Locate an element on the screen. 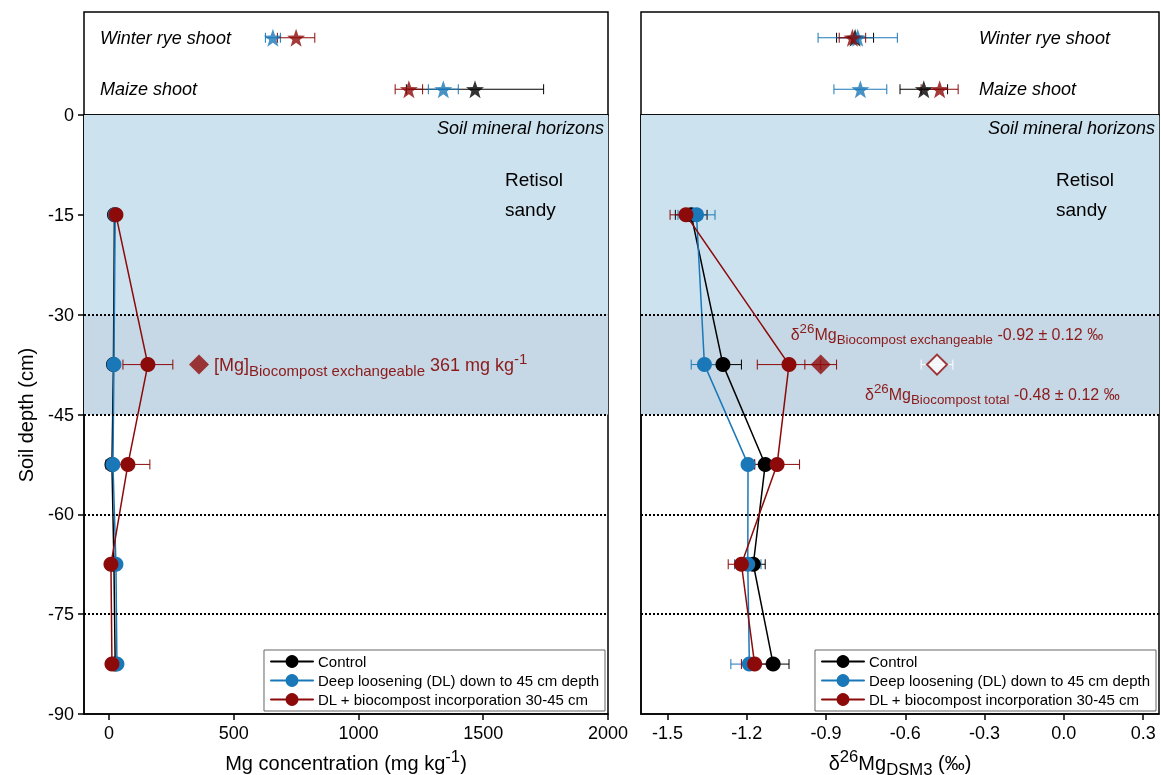 This screenshot has height=775, width=1161. x-tick-label: 500 is located at coordinates (233, 733).